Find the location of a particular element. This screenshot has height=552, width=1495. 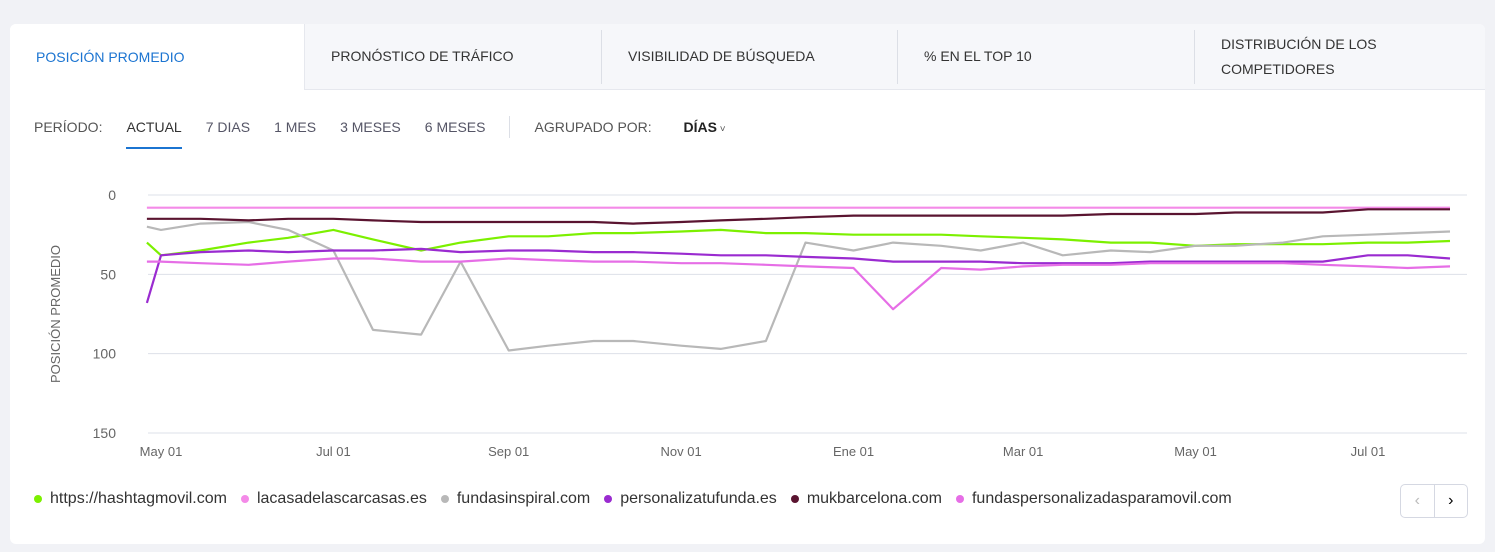

tab-label: DISTRIBUCIÓN DE LOS COMPETIDORES is located at coordinates (1299, 56).